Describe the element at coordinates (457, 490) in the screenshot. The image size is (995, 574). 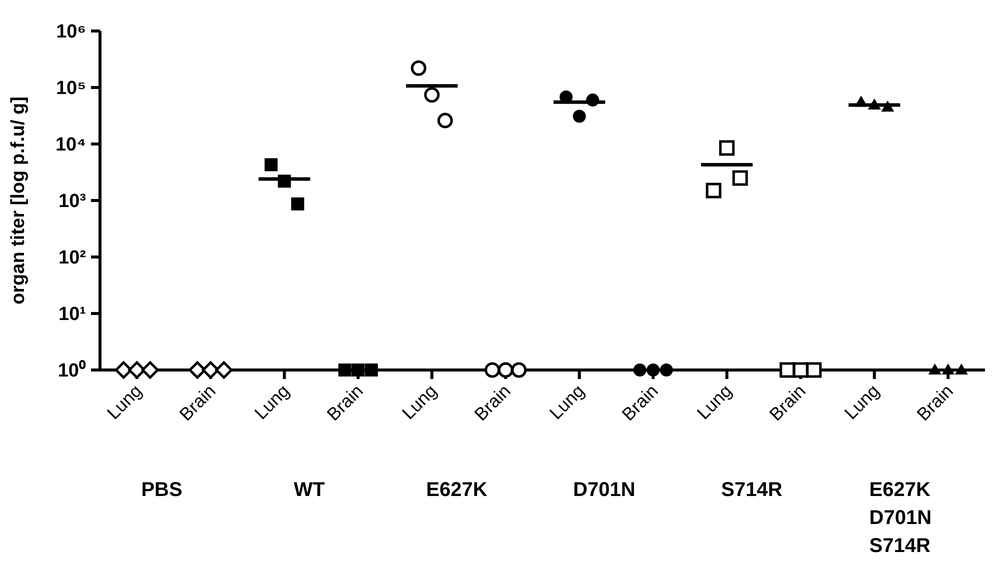
I see `text: E627K` at that location.